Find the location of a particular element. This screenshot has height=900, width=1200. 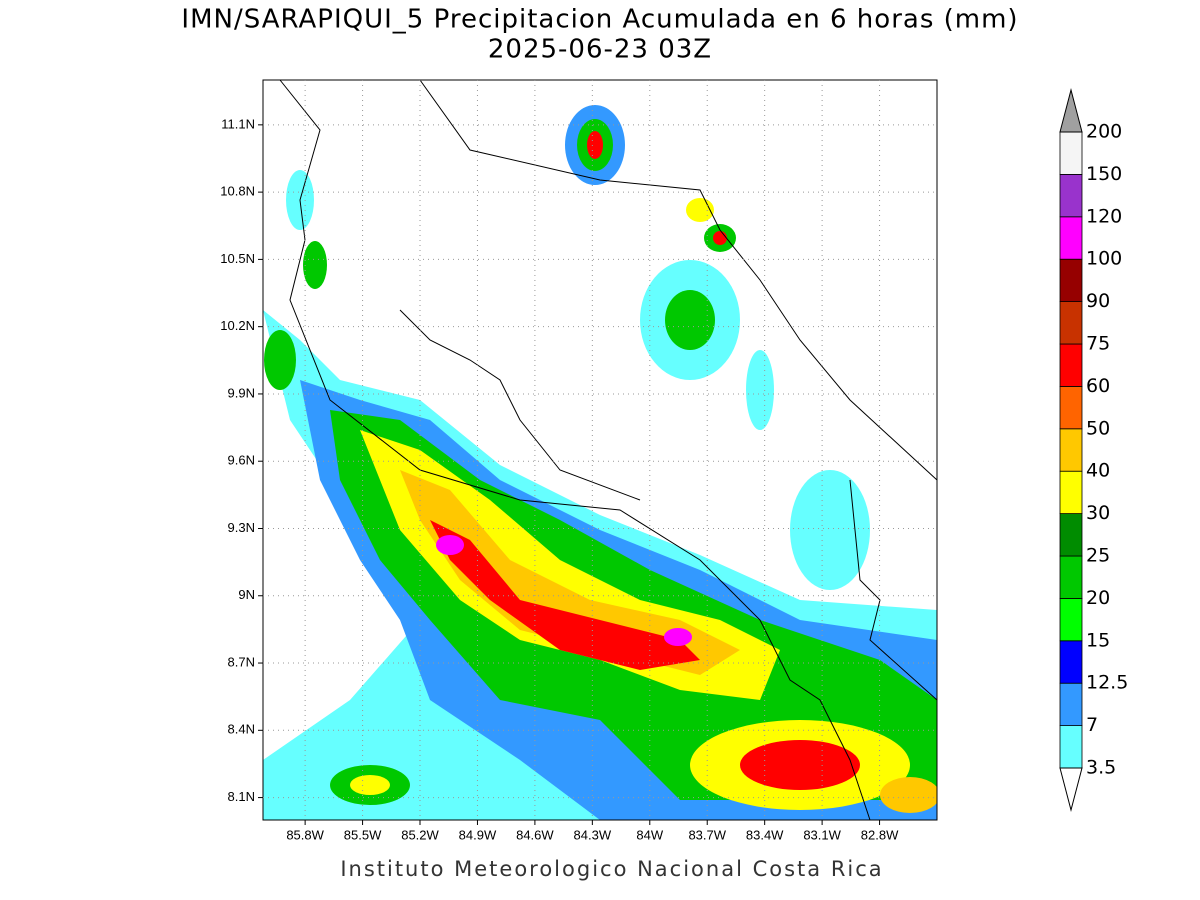

colorbar-label: 120 is located at coordinates (1104, 216).